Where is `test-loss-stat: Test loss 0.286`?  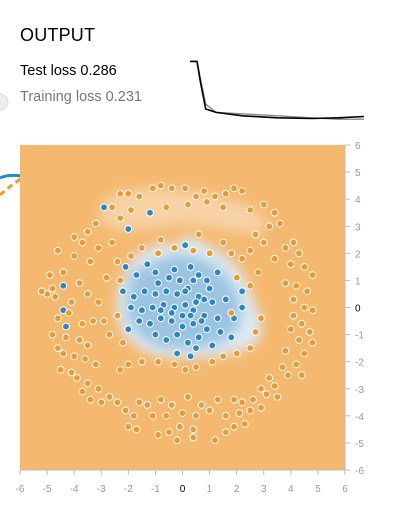
test-loss-stat: Test loss 0.286 is located at coordinates (68, 71).